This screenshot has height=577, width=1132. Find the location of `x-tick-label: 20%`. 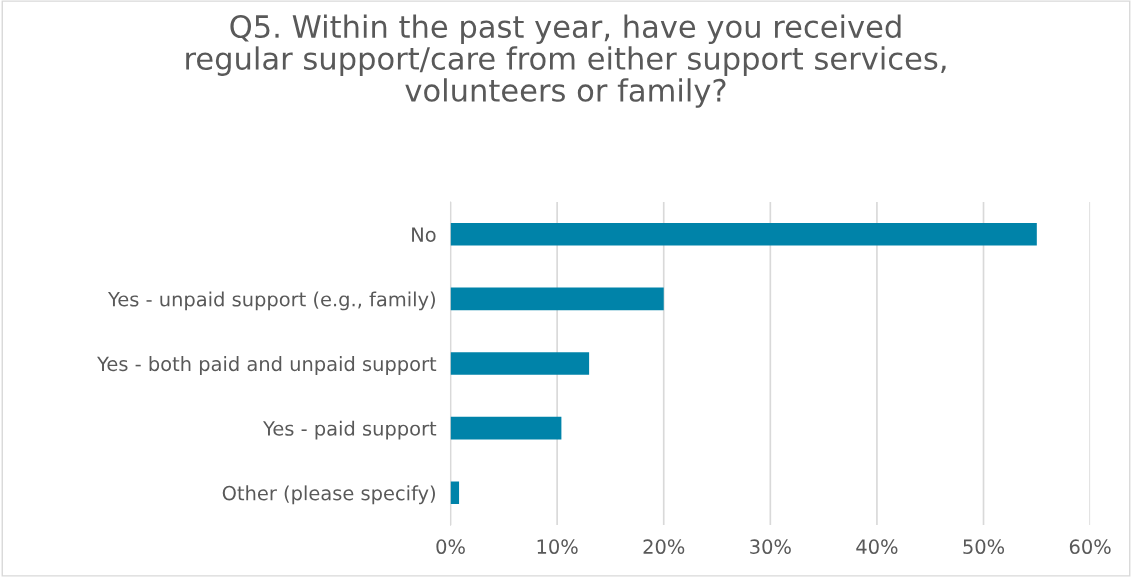

x-tick-label: 20% is located at coordinates (664, 547).